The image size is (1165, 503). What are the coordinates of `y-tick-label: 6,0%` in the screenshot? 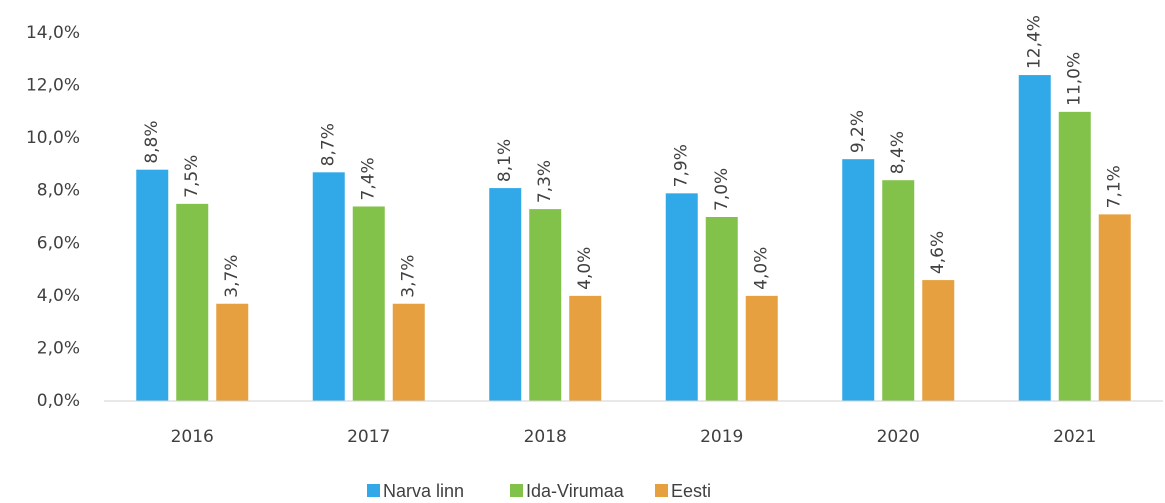 It's located at (58, 243).